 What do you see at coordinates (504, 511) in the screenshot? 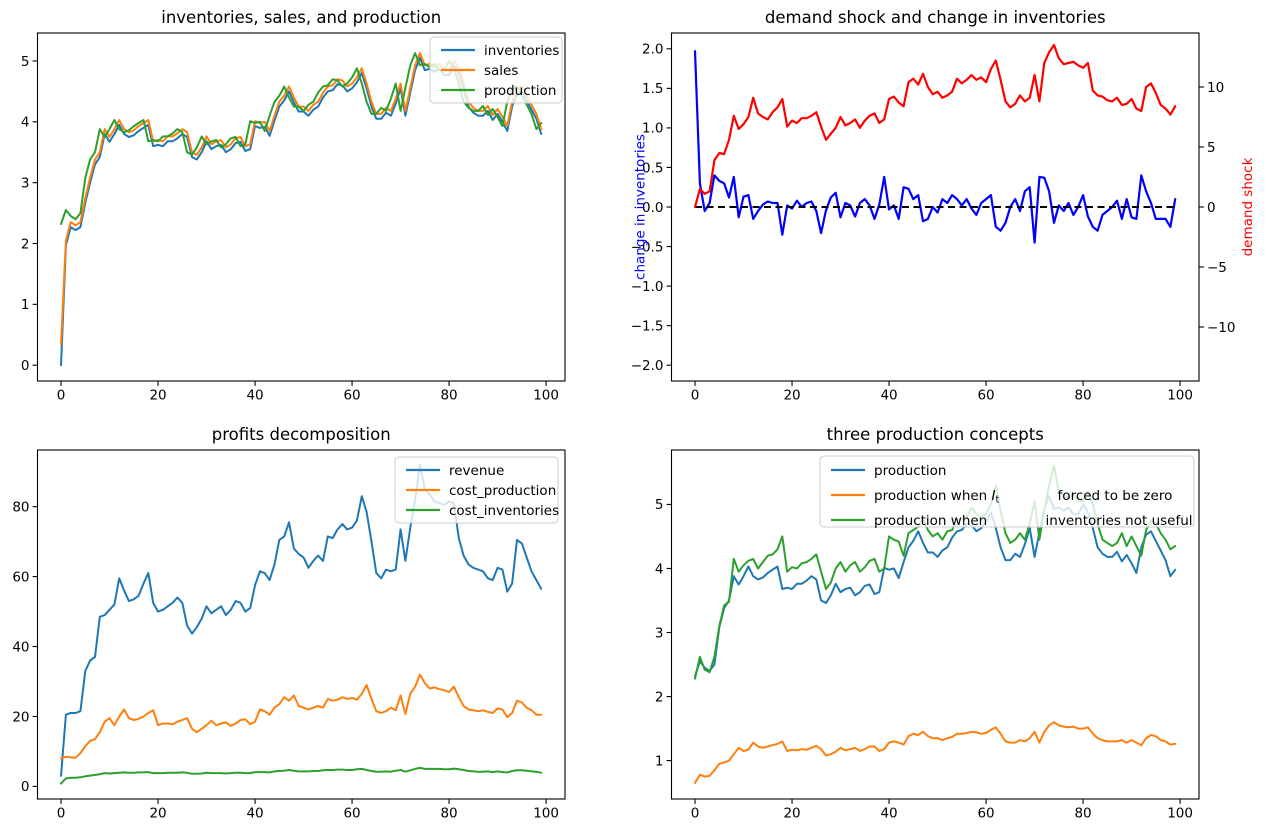
I see `legend-label: cost_inventories` at bounding box center [504, 511].